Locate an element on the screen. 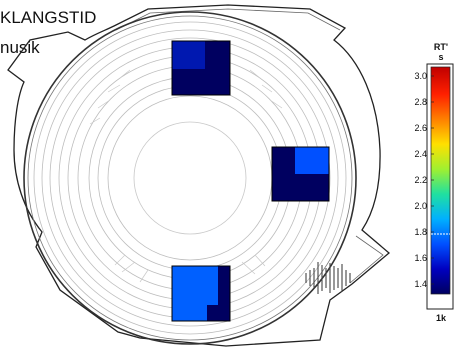  speaker-right is located at coordinates (300, 174).